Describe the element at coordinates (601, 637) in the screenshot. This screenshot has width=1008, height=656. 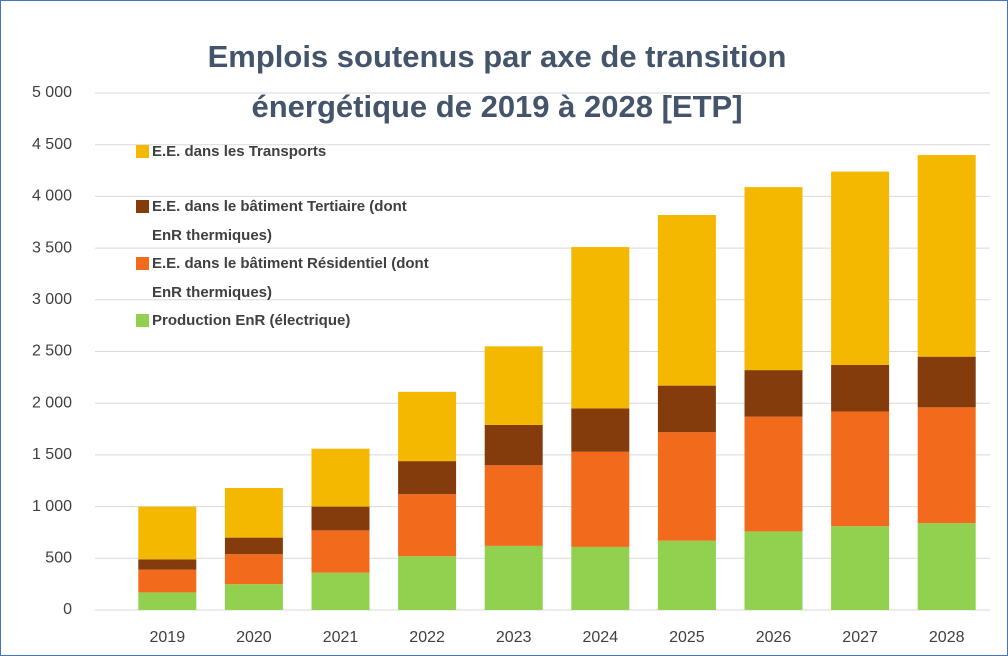
I see `x-tick-label: 2024` at that location.